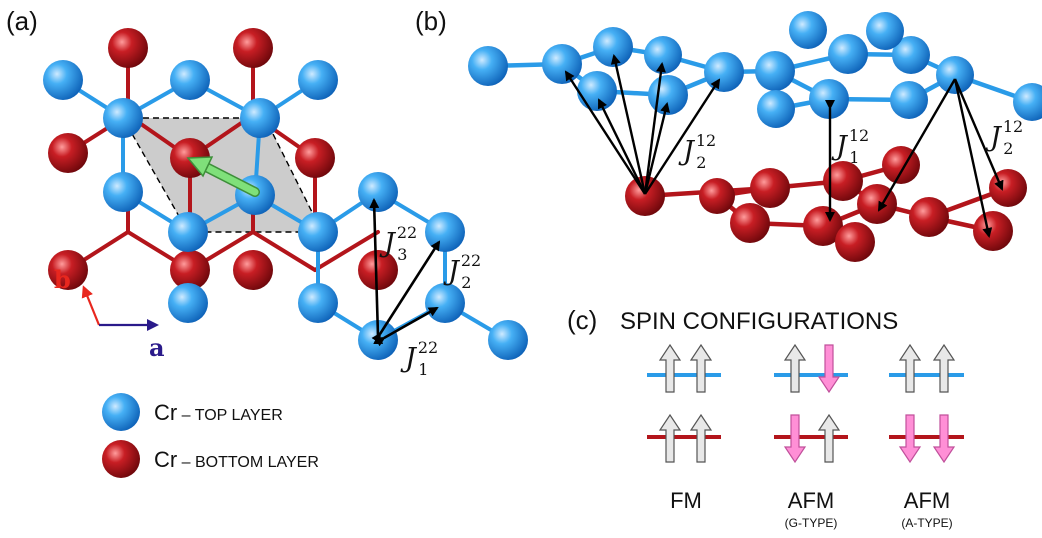 The height and width of the screenshot is (538, 1042). Describe the element at coordinates (62, 279) in the screenshot. I see `b-axis-label: b` at that location.